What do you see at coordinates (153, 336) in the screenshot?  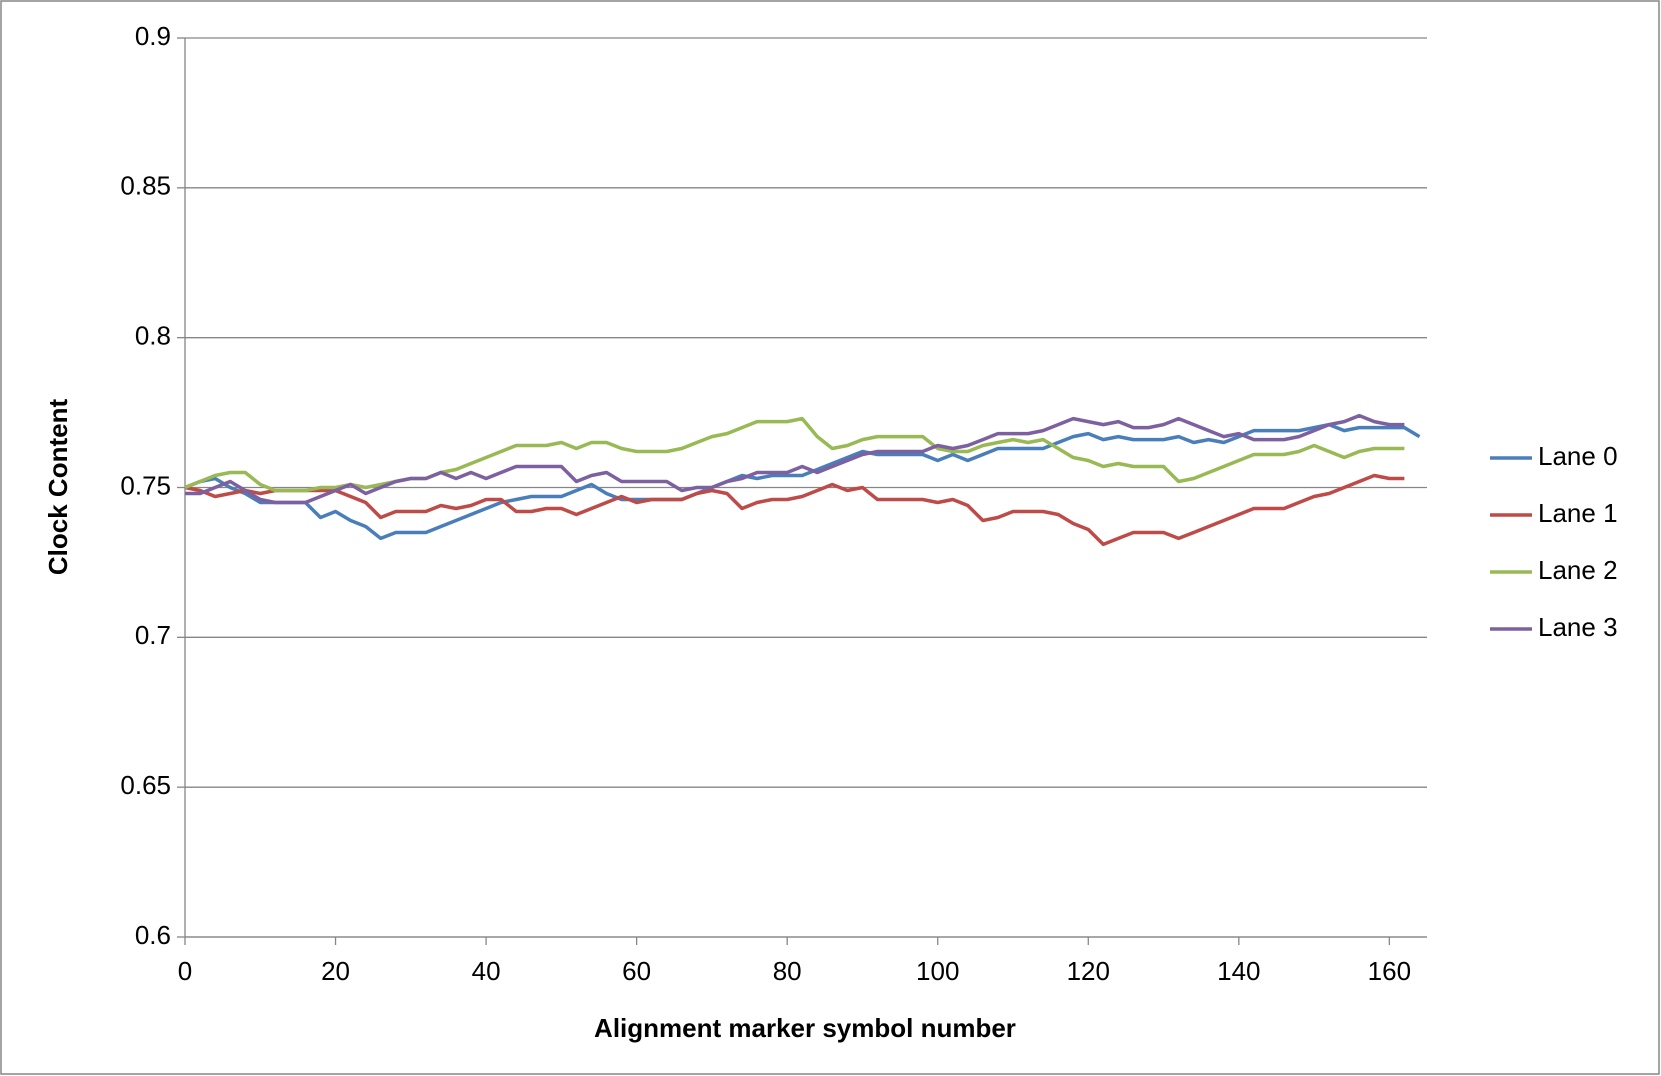 I see `y-tick-label: 0.8` at bounding box center [153, 336].